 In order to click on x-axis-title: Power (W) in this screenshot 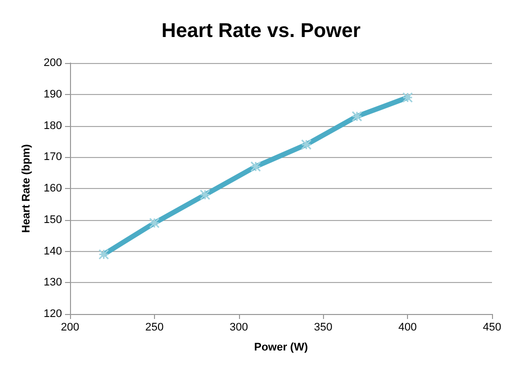, I will do `click(281, 348)`.